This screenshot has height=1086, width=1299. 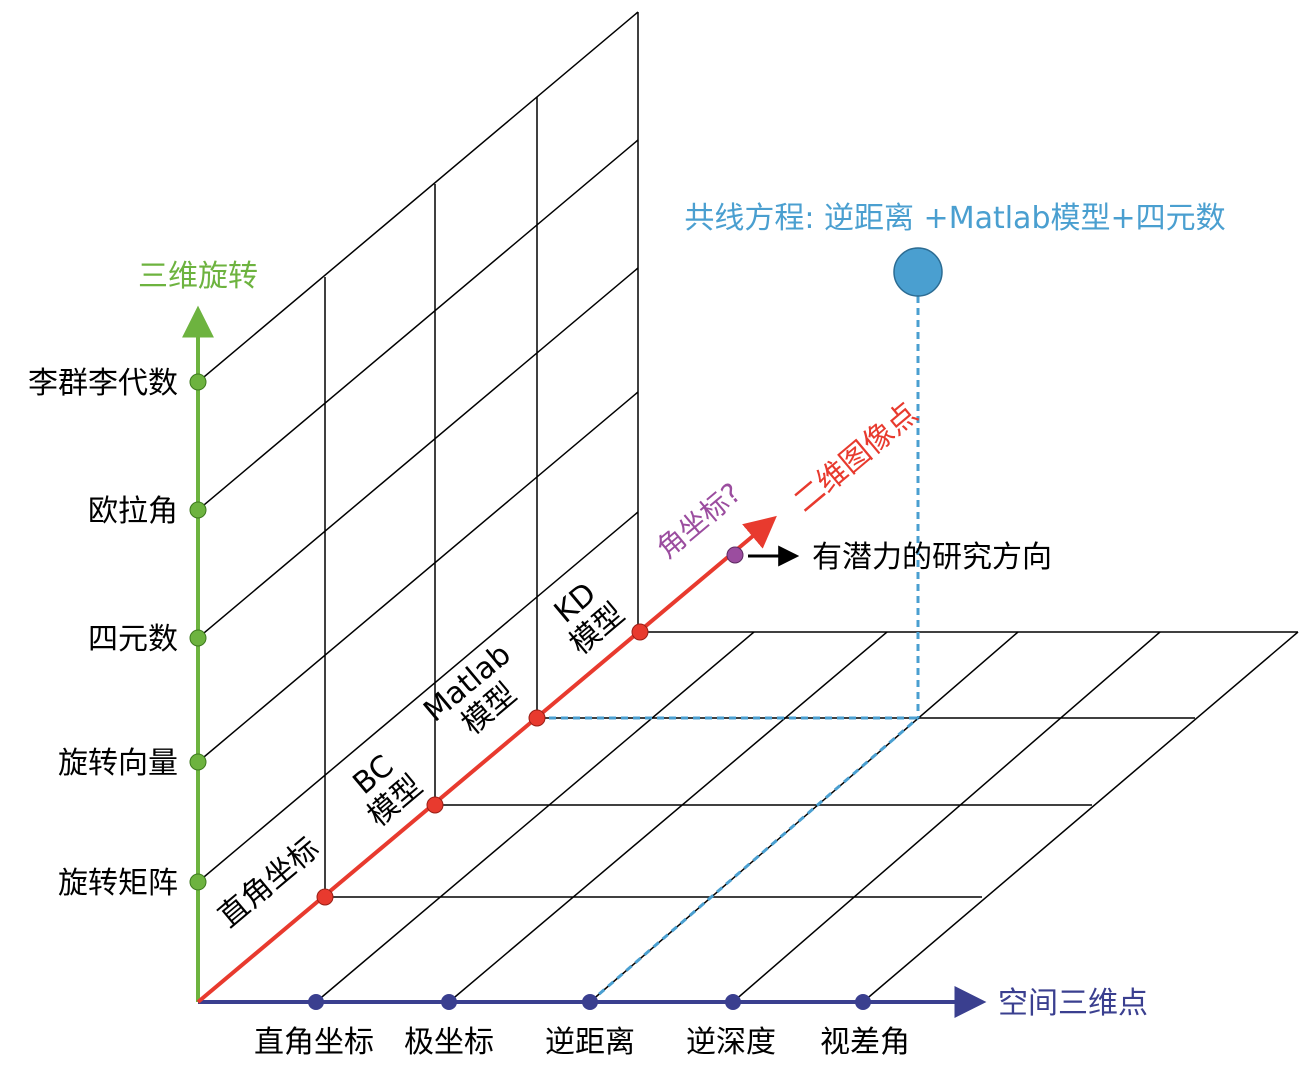 What do you see at coordinates (133, 639) in the screenshot?
I see `vertical-axis-label: 四元数` at bounding box center [133, 639].